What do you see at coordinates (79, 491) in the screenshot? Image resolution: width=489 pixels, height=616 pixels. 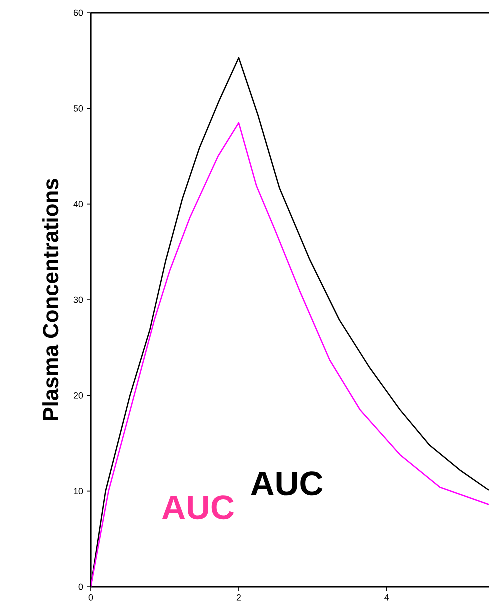 I see `y-tick-label: 10` at bounding box center [79, 491].